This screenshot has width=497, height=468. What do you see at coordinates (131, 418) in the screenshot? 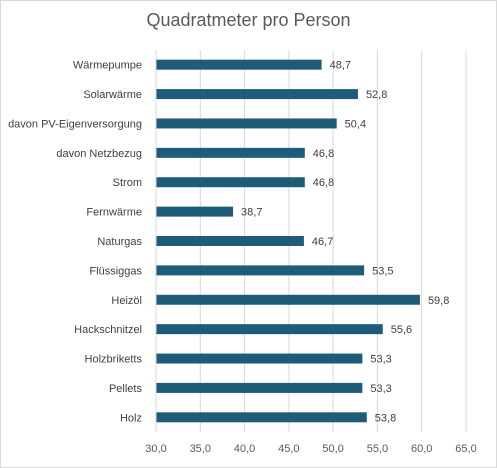
I see `category-label: Holz` at bounding box center [131, 418].